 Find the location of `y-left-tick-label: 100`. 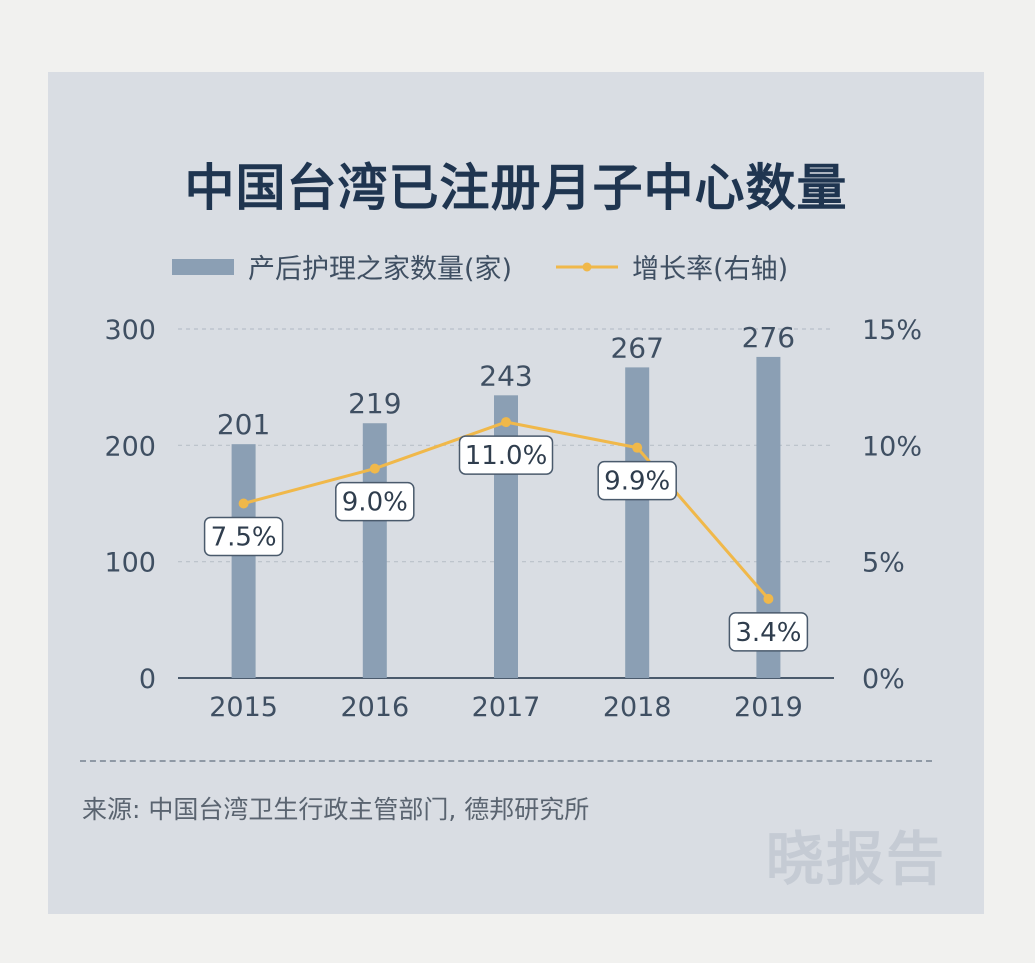

y-left-tick-label: 100 is located at coordinates (130, 563).